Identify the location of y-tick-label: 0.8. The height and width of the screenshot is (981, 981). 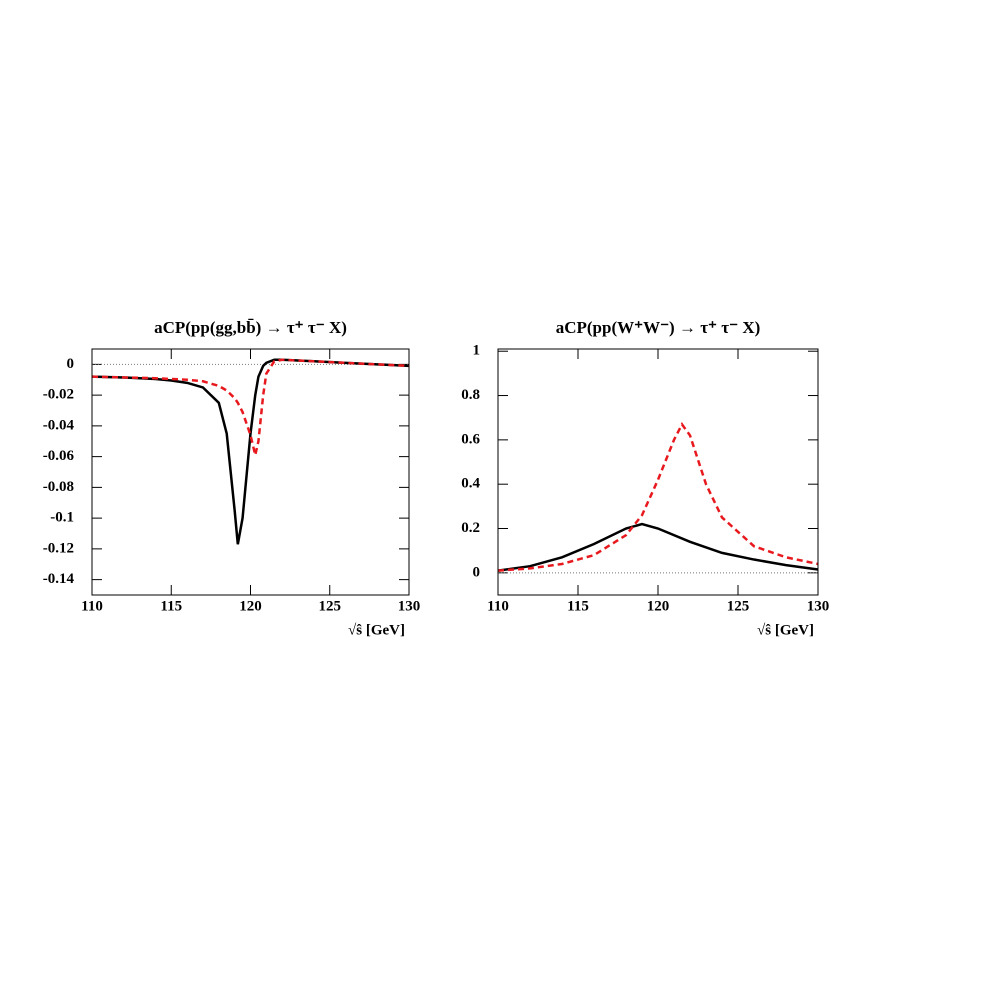
(470, 395).